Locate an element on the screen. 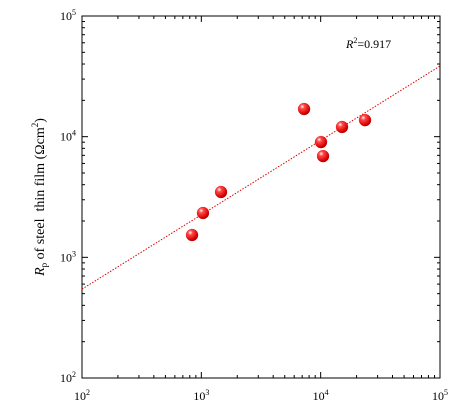 This screenshot has height=410, width=465. x-tick-label: 10⁵ is located at coordinates (440, 395).